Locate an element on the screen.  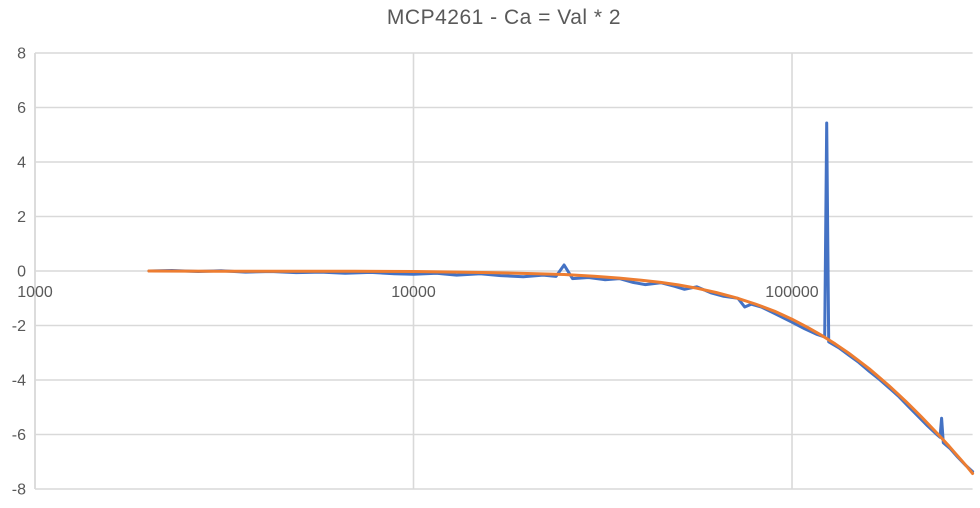
y-axis-tick-label: 0 is located at coordinates (21, 272).